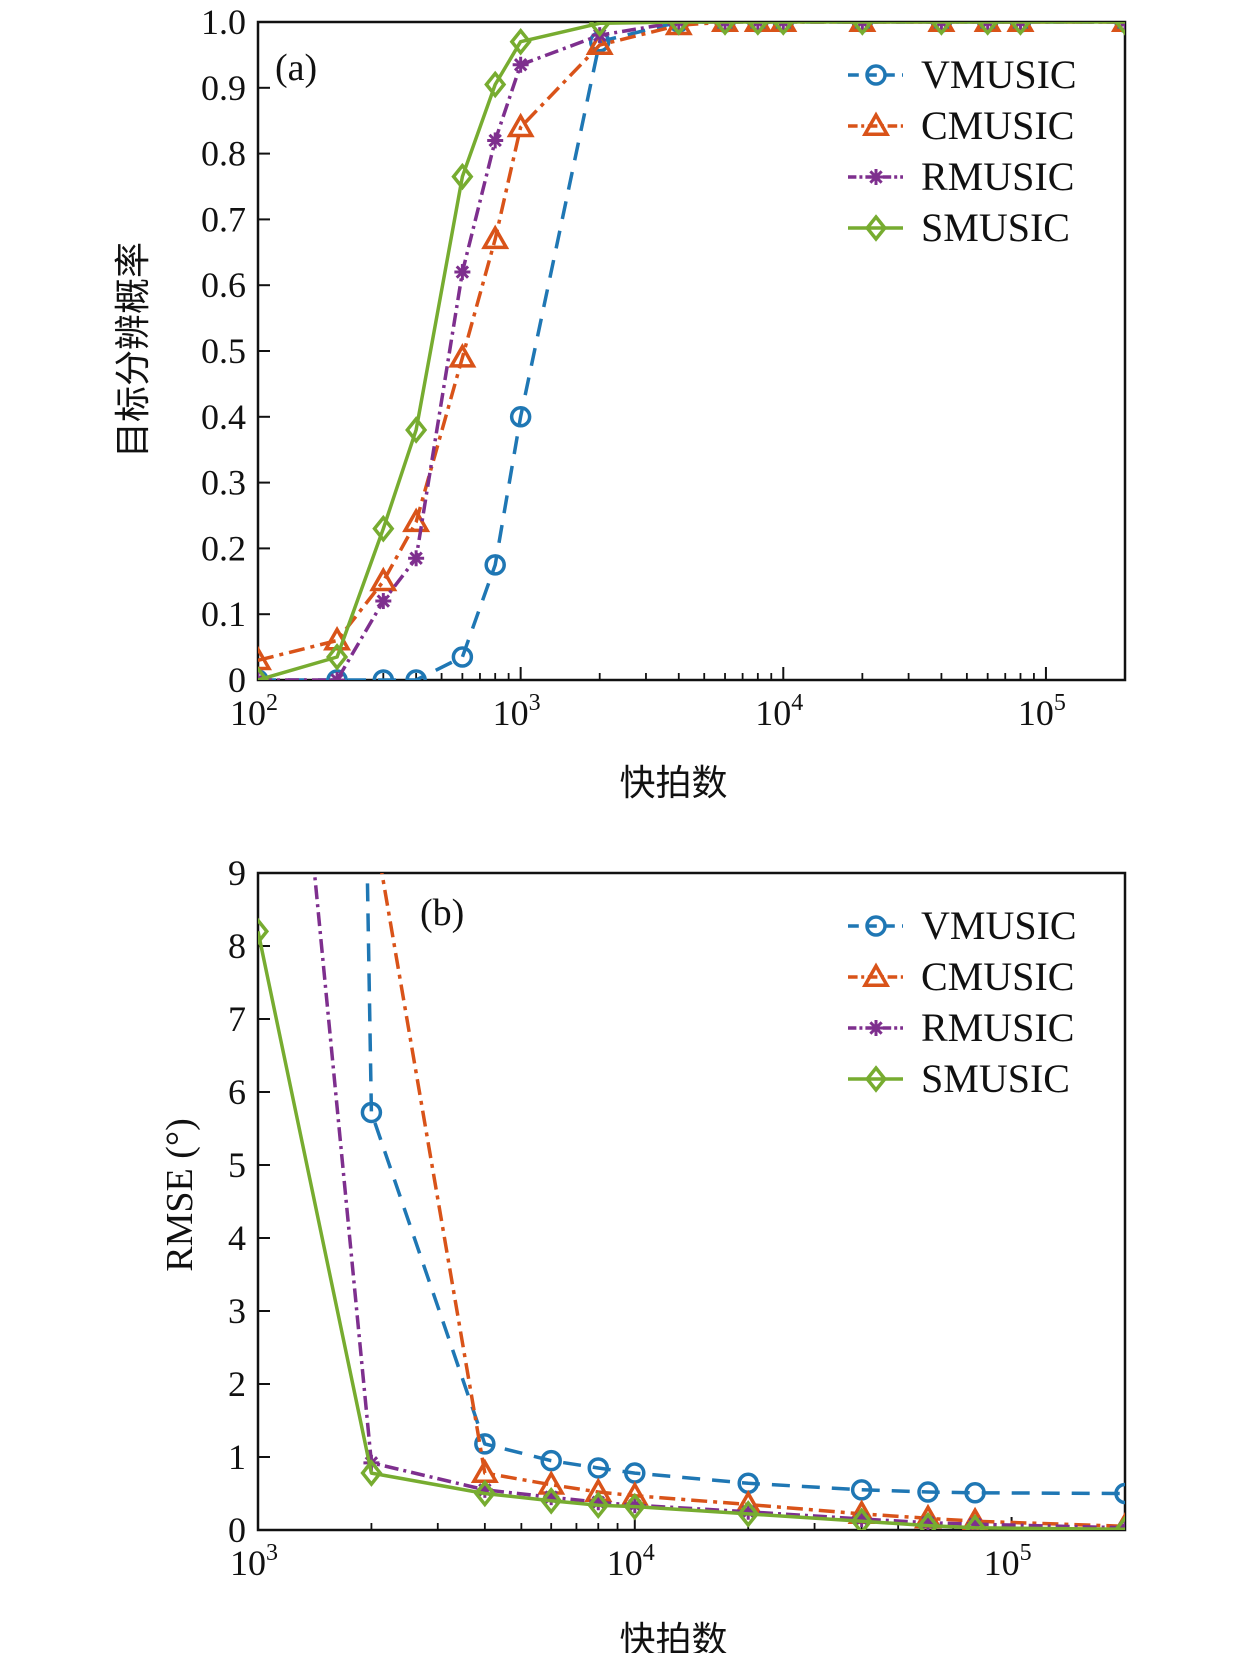 This screenshot has width=1259, height=1653. Describe the element at coordinates (237, 1019) in the screenshot. I see `y-tick-label: 7` at that location.